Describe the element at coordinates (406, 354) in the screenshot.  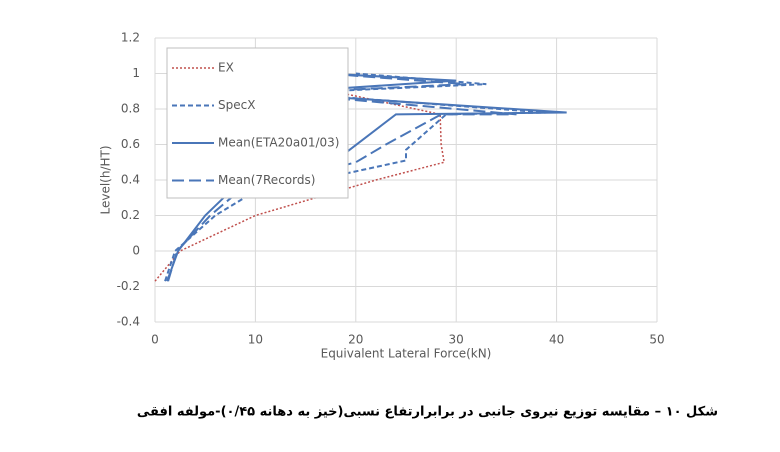
I see `x-axis-label: Equivalent Lateral Force(kN)` at that location.